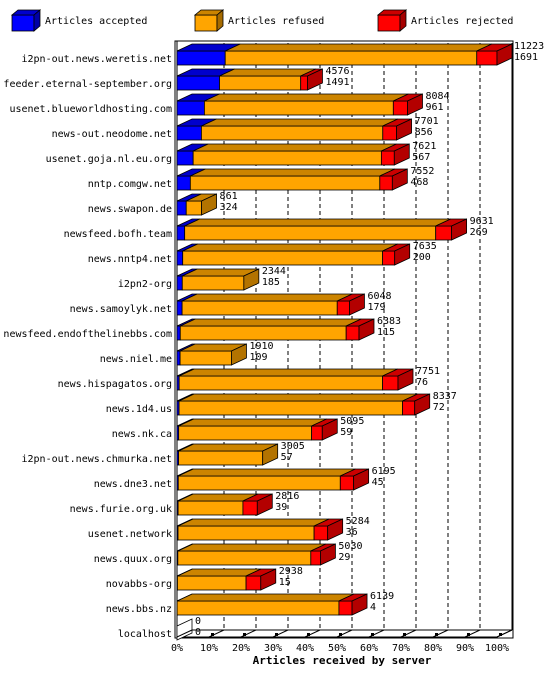 This screenshot has height=680, width=550. Describe the element at coordinates (422, 171) in the screenshot. I see `value-total-label: 7552` at that location.